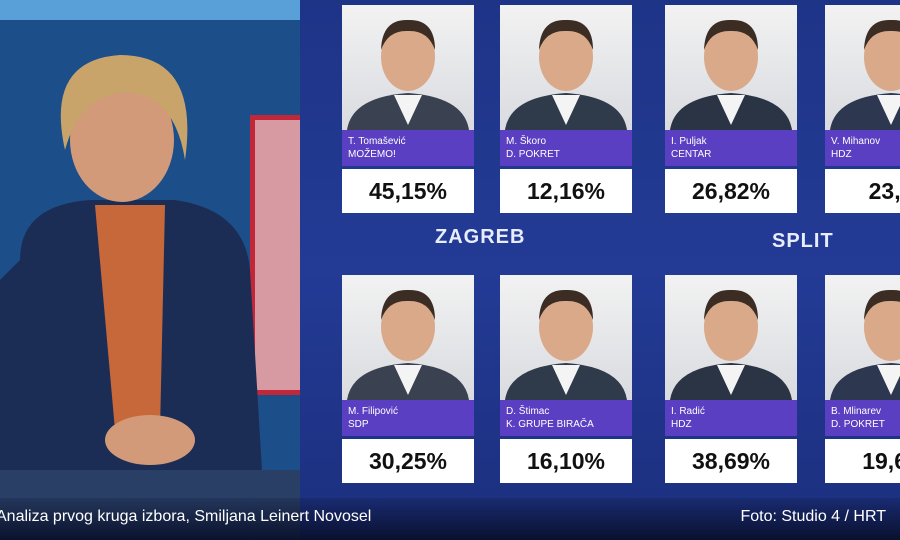 The width and height of the screenshot is (900, 540). What do you see at coordinates (688, 411) in the screenshot?
I see `candidate-name: I. Radić` at bounding box center [688, 411].